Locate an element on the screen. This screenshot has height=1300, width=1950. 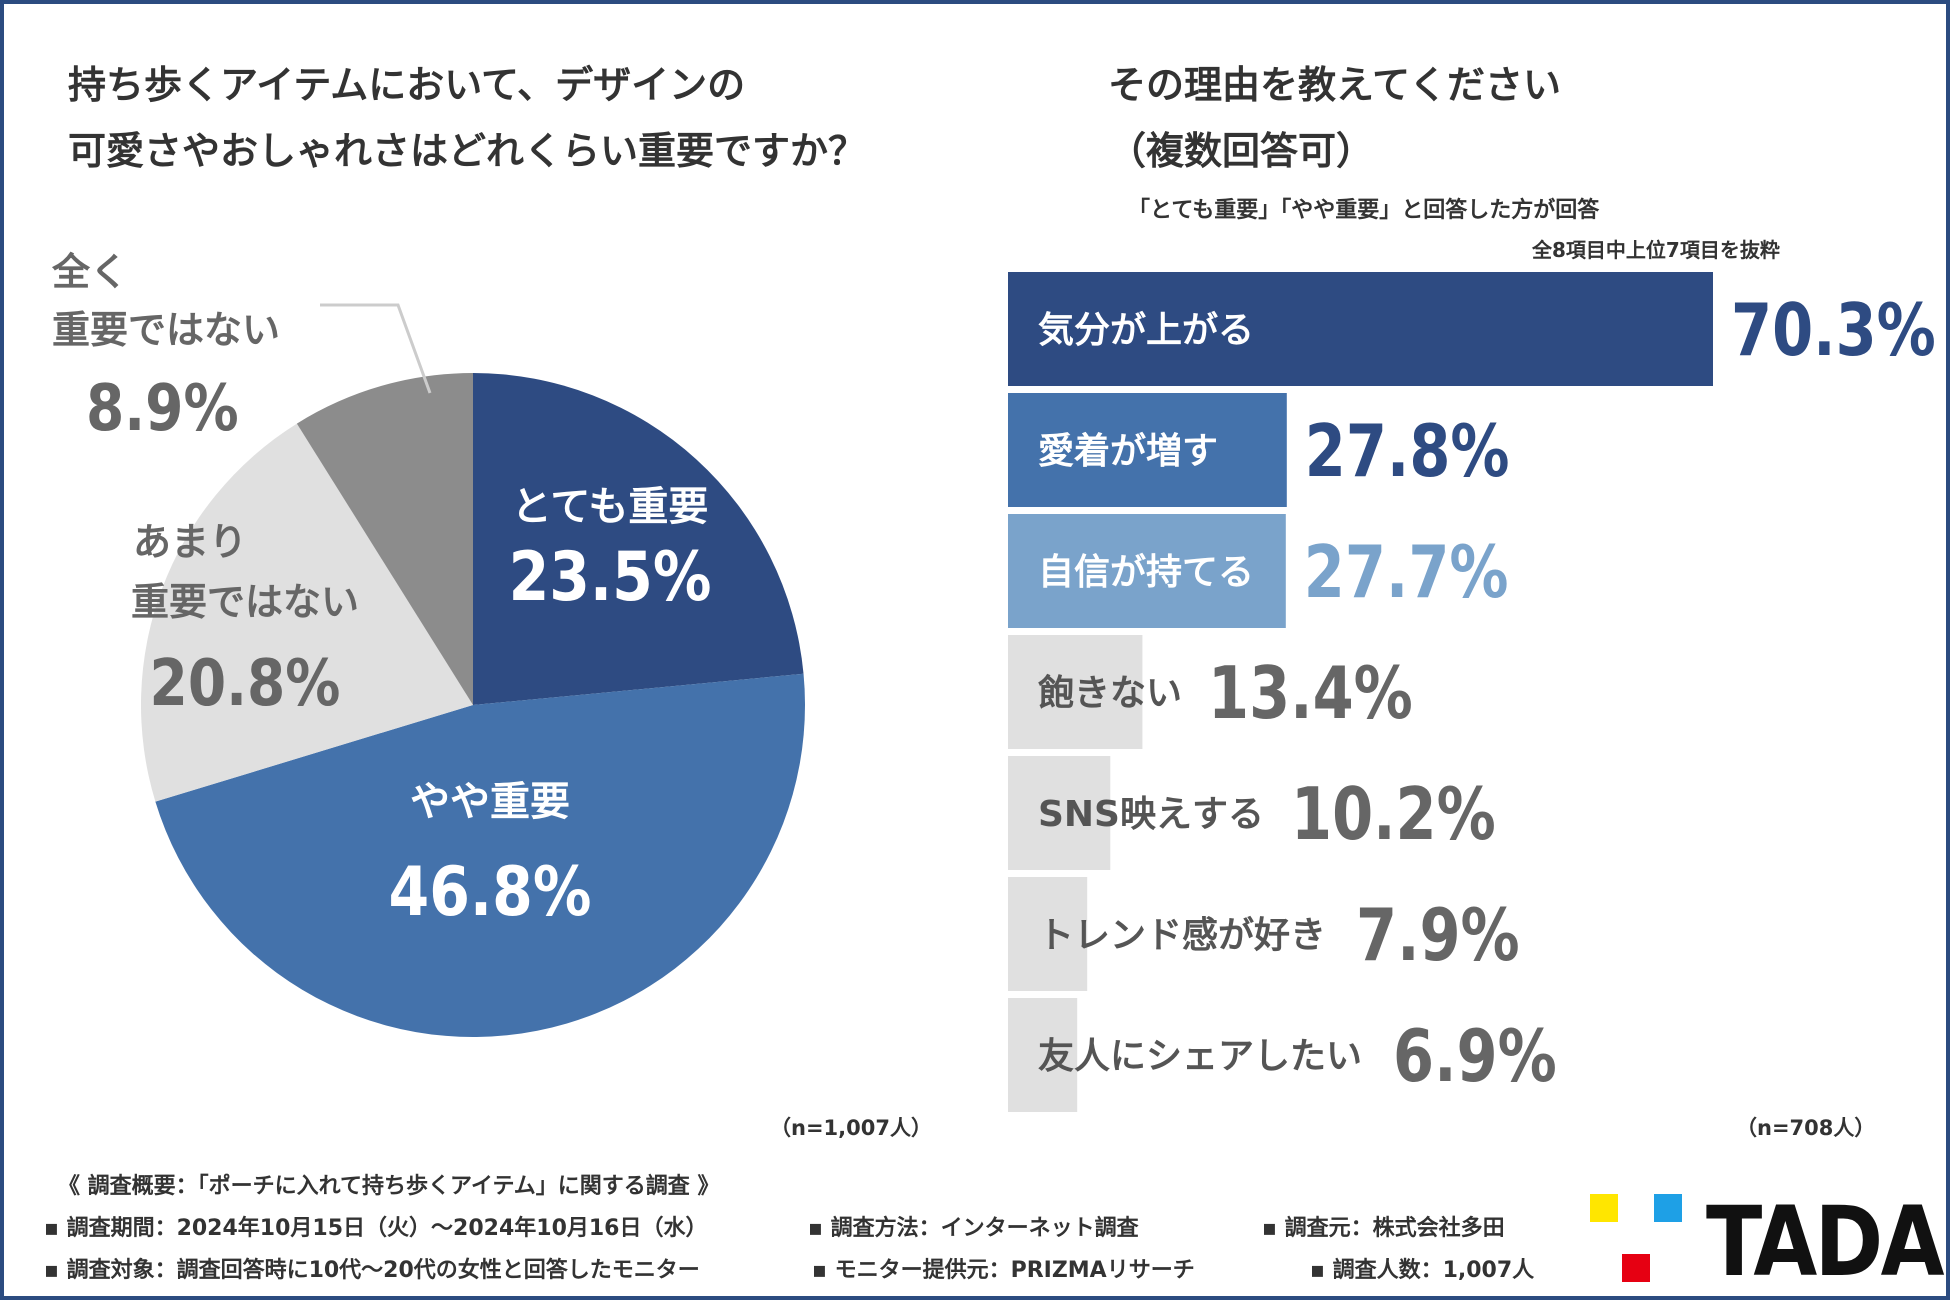
bar-share-friends is located at coordinates (1043, 1055).